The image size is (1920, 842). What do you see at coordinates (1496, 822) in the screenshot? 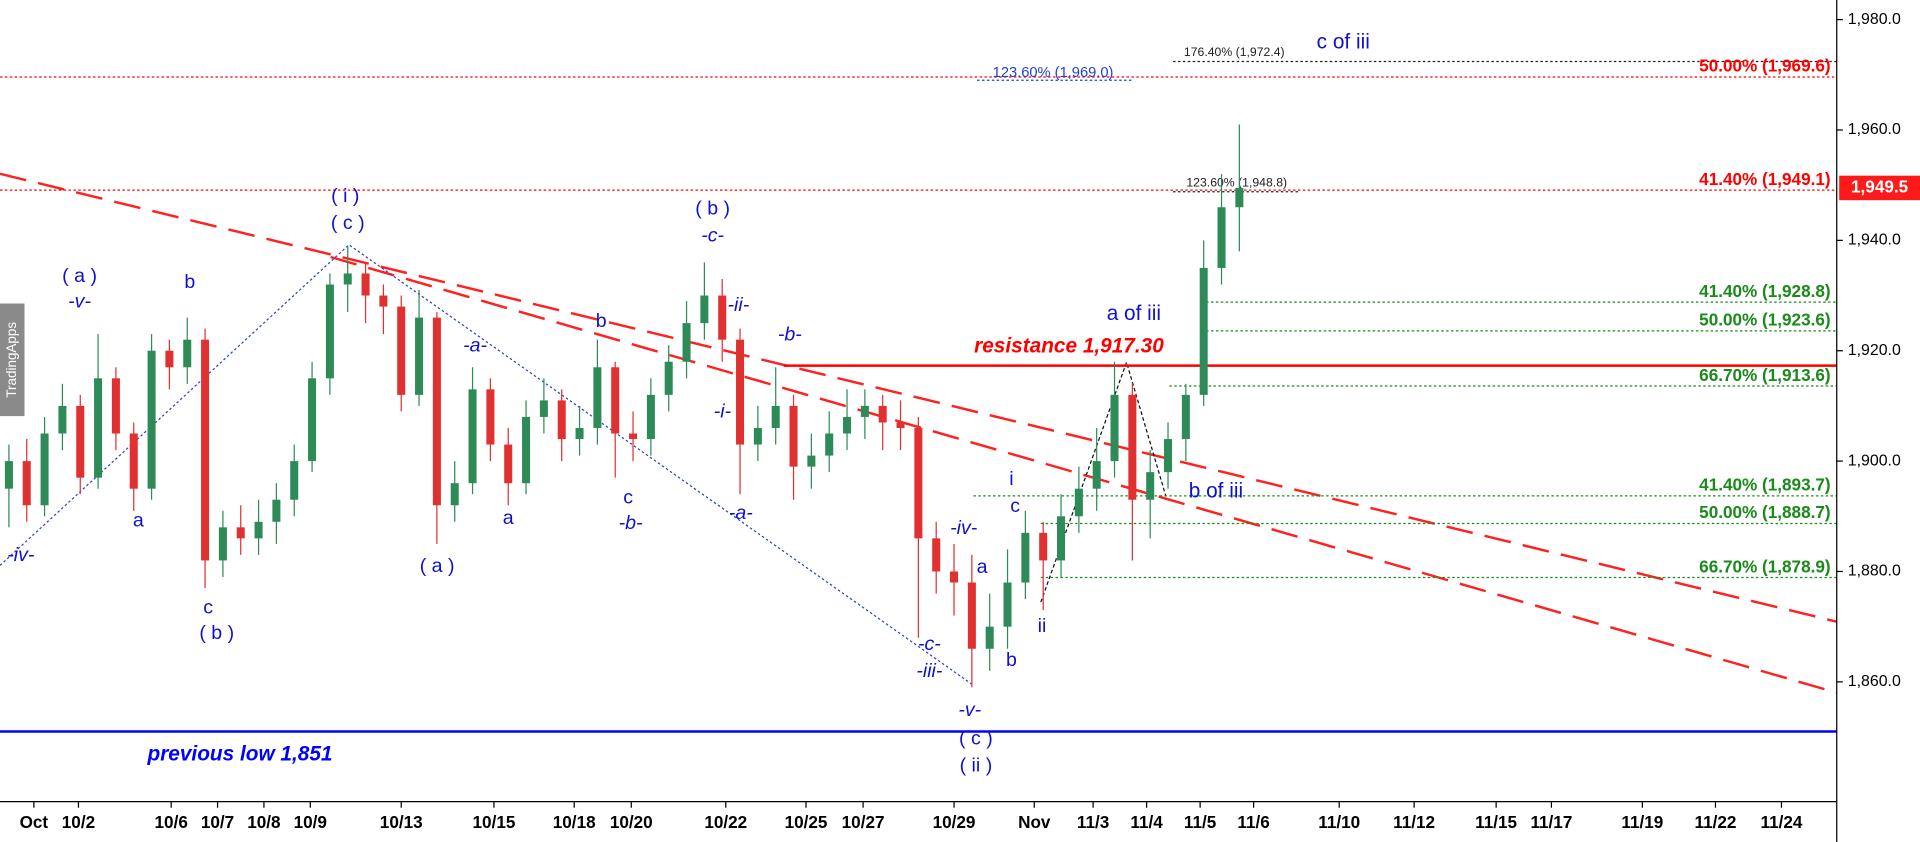
I see `x-tick-label: 11/15` at bounding box center [1496, 822].